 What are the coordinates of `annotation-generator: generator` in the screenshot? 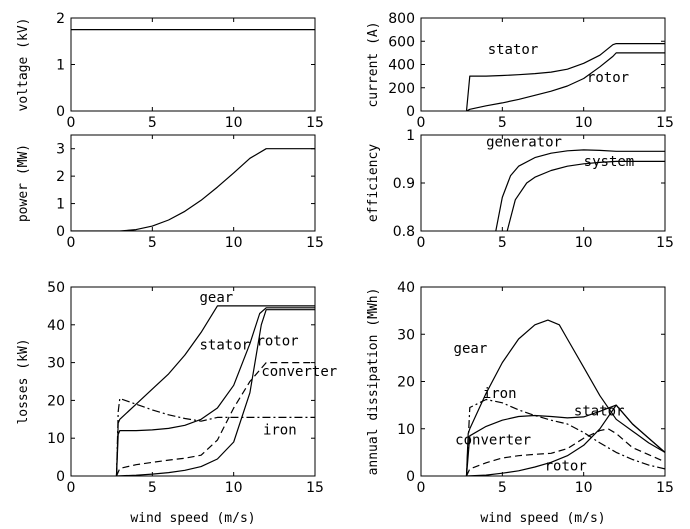 It's located at (524, 143).